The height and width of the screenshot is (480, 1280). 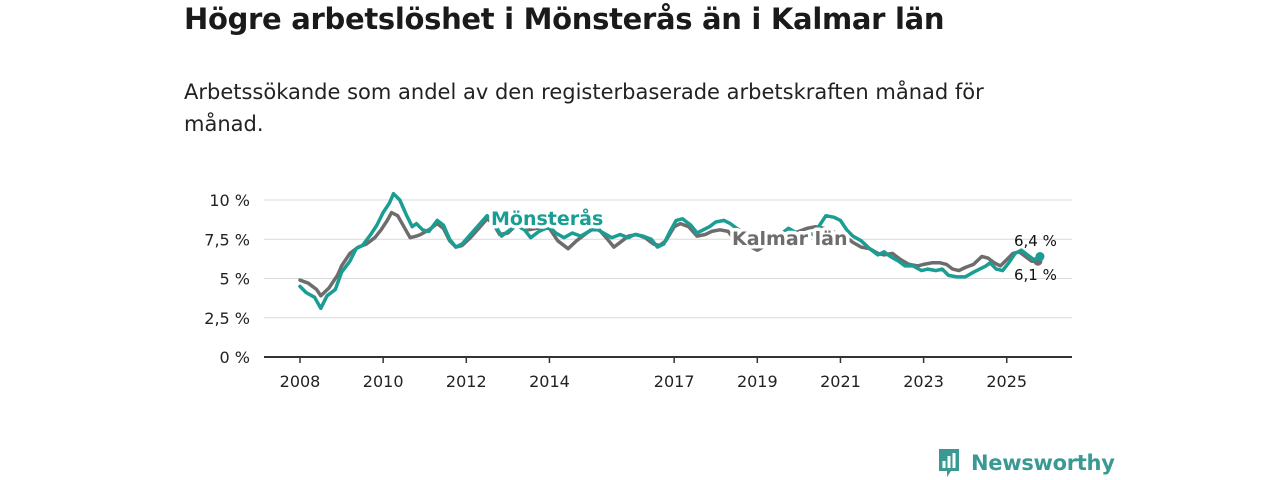 What do you see at coordinates (466, 381) in the screenshot?
I see `x-tick-label: 2012` at bounding box center [466, 381].